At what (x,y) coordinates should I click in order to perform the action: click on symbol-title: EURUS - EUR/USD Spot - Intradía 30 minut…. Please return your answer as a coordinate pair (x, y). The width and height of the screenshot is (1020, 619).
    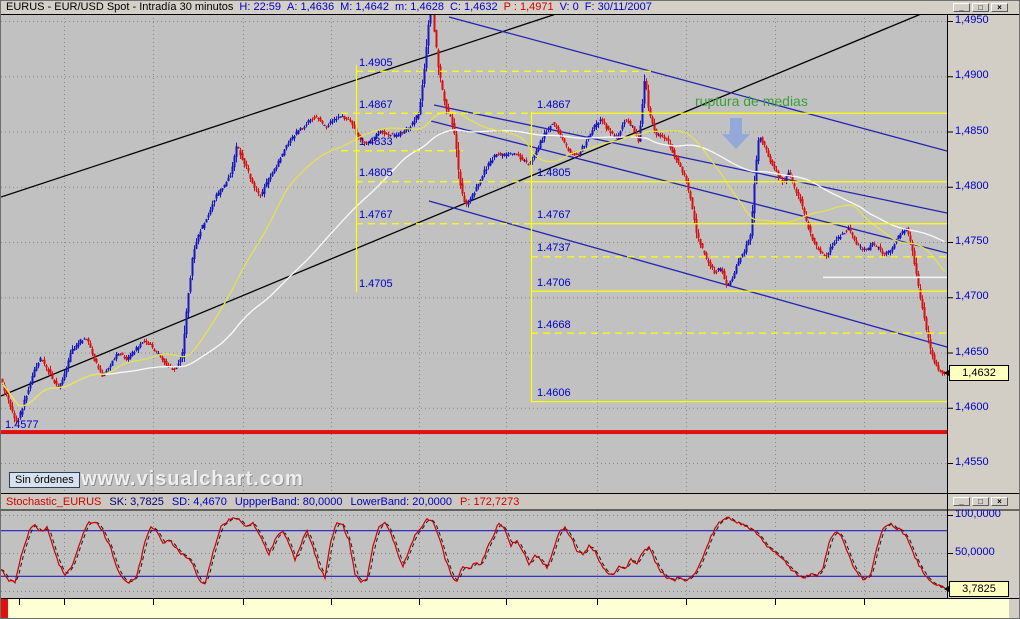
    Looking at the image, I should click on (120, 7).